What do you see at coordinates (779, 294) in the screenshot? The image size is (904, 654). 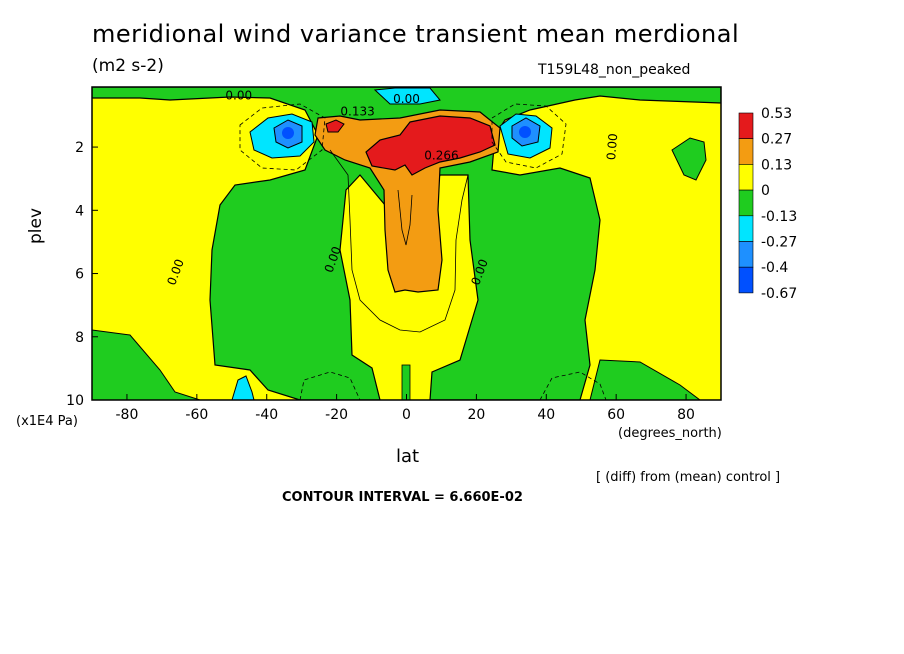 I see `colorbar-label: -0.67` at bounding box center [779, 294].